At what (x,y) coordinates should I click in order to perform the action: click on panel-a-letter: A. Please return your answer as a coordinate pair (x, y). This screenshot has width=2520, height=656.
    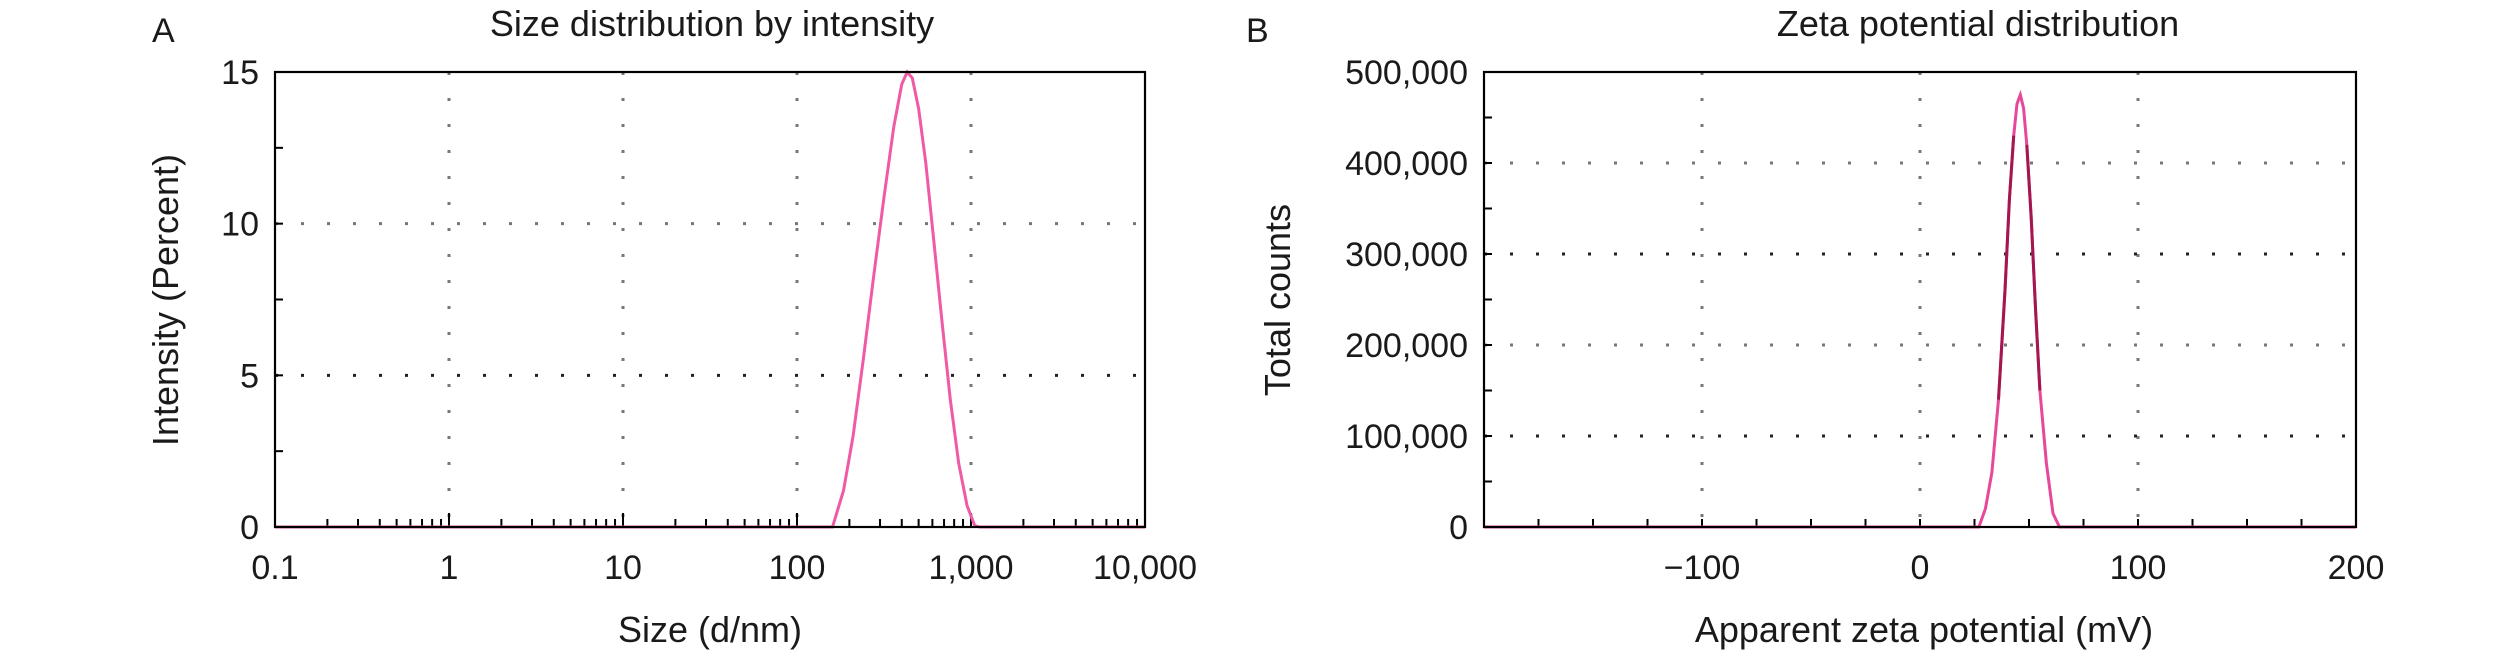
    Looking at the image, I should click on (163, 31).